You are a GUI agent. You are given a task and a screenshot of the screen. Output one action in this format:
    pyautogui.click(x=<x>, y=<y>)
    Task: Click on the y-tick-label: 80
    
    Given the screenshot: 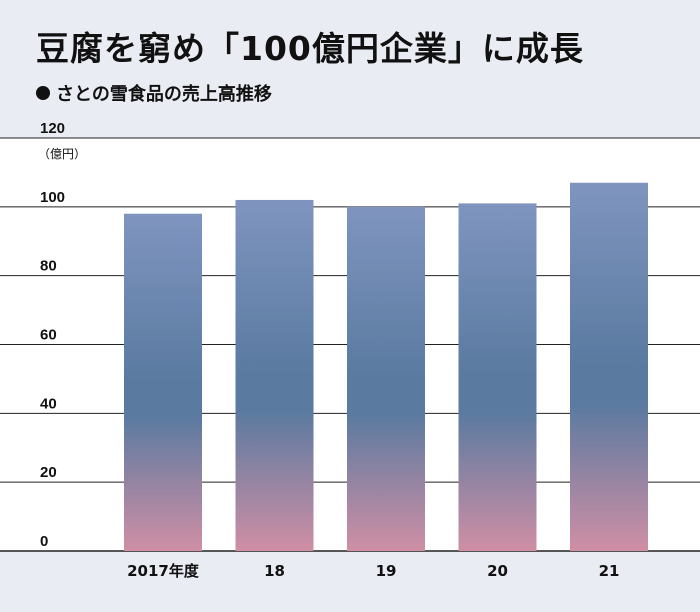 What is the action you would take?
    pyautogui.click(x=48, y=266)
    